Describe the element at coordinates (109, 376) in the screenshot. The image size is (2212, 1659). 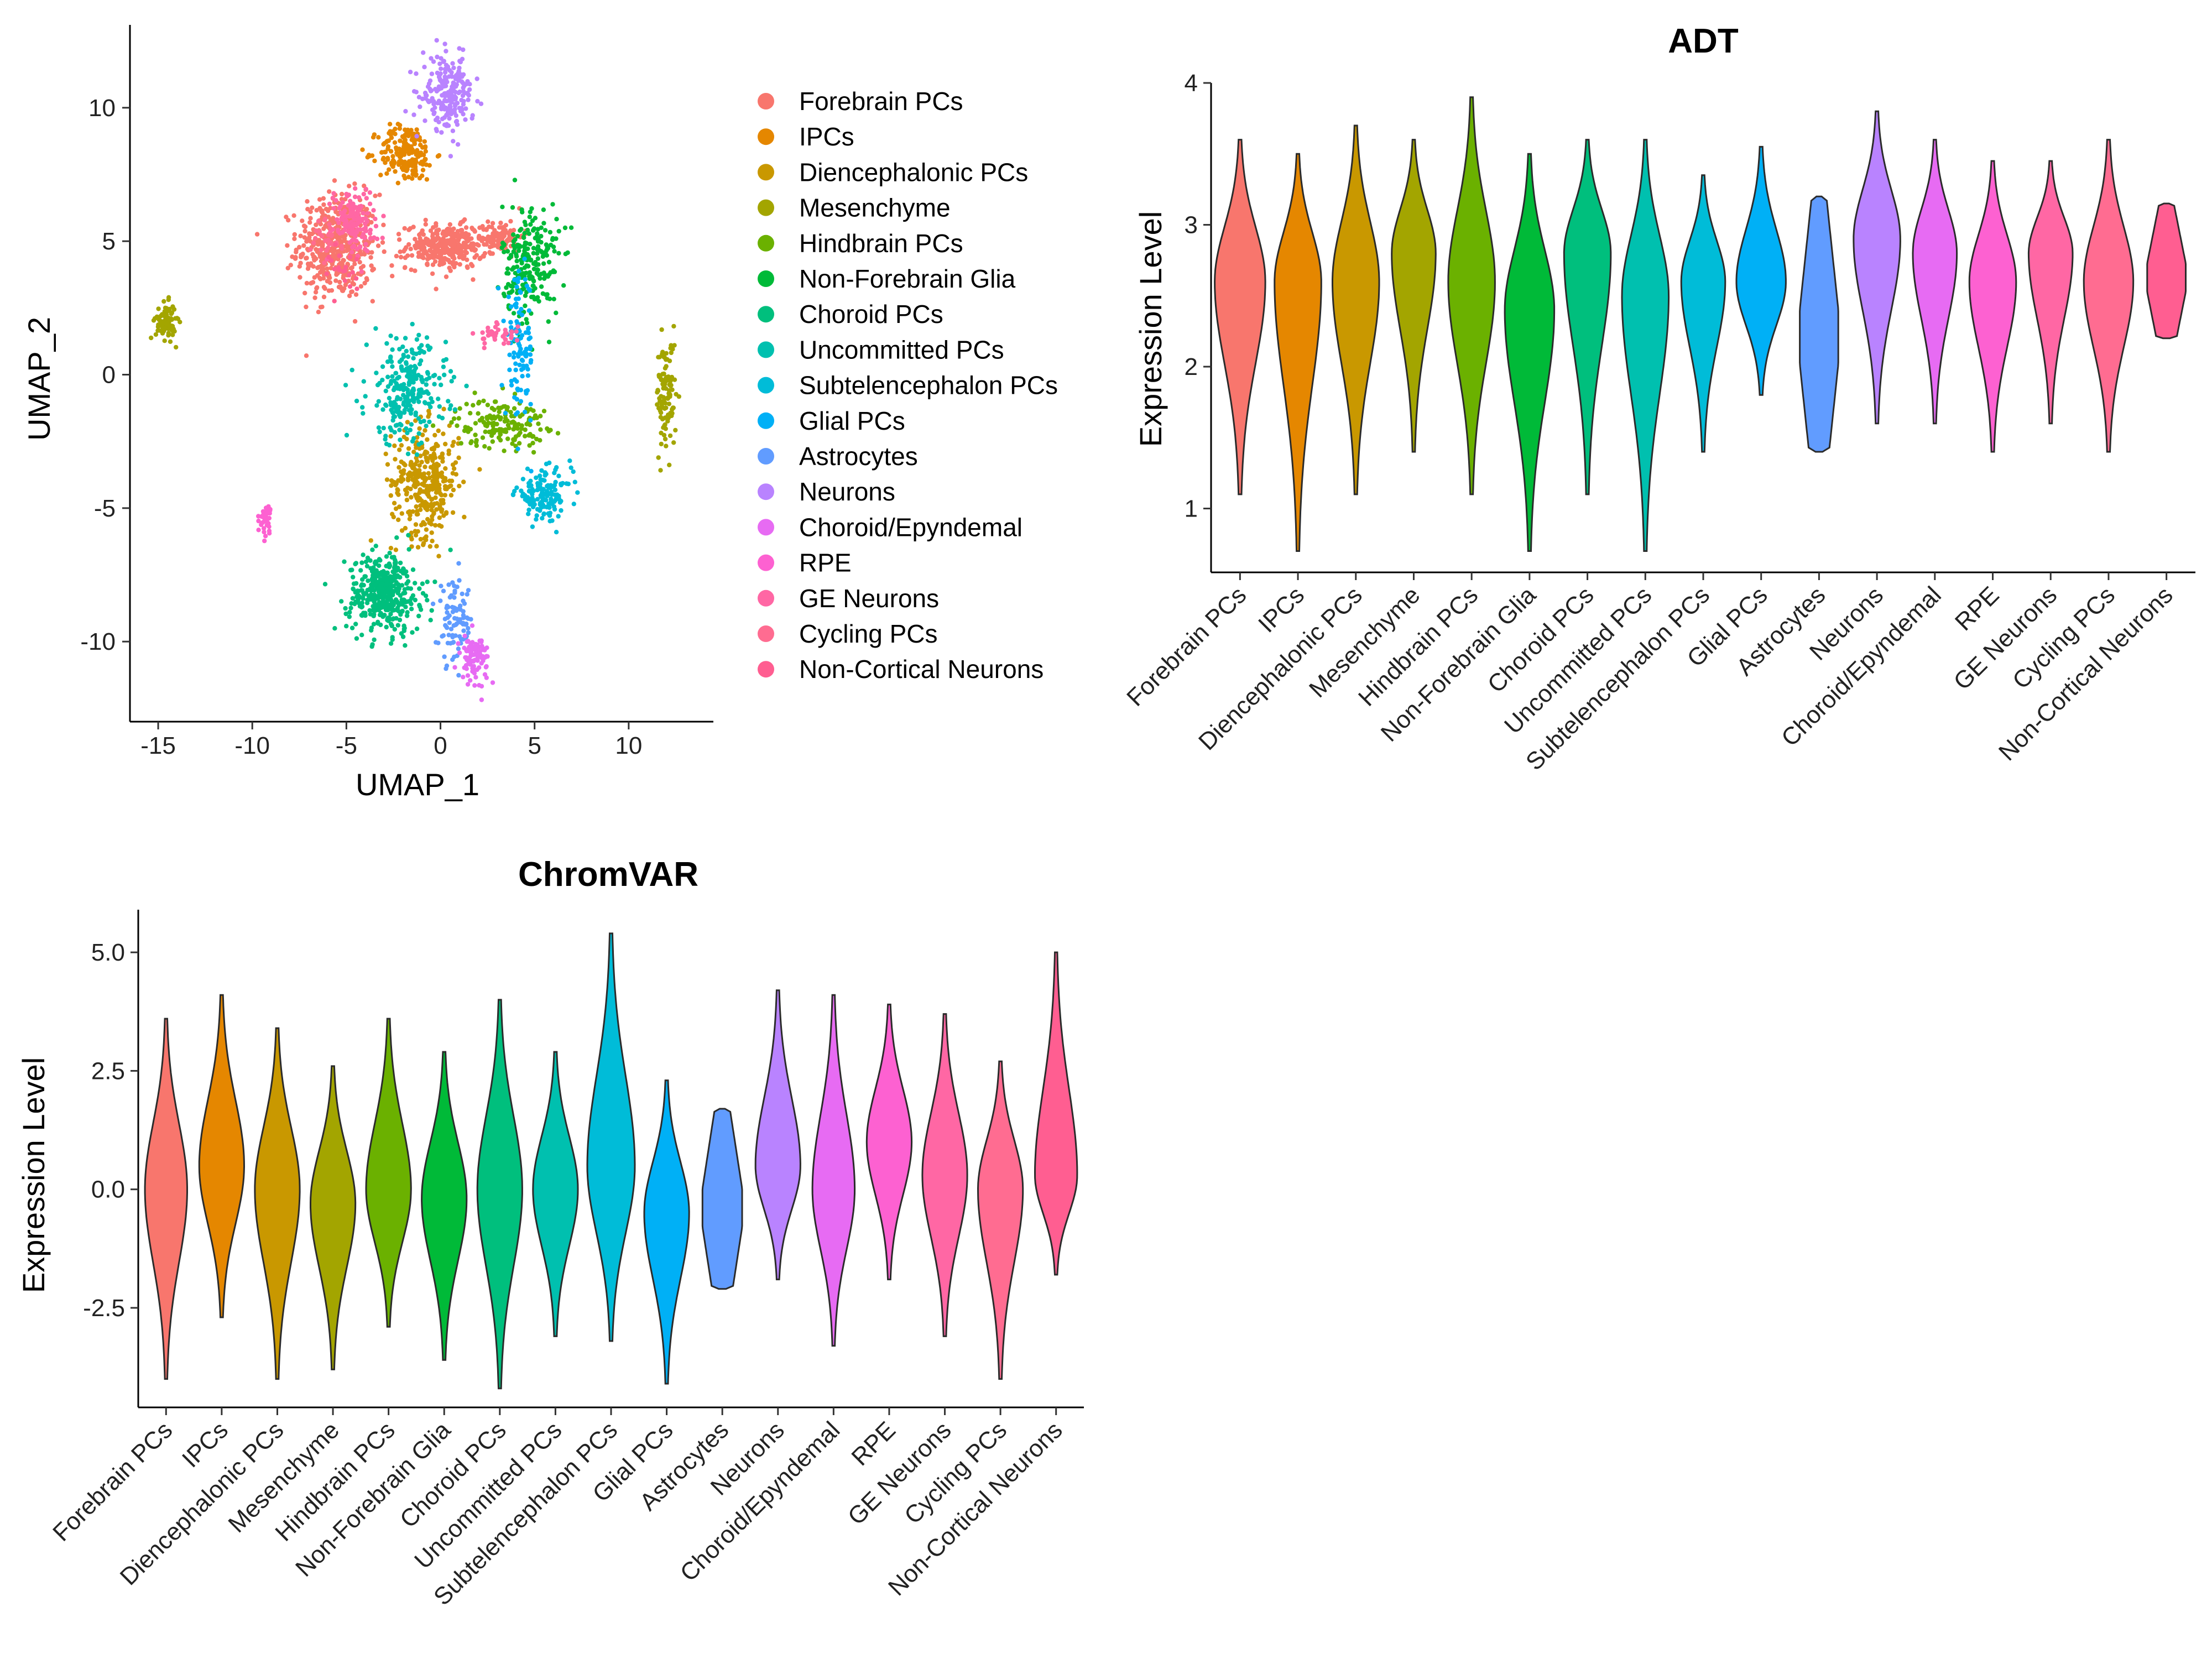
I see `umap-y-tick-label: 0` at that location.